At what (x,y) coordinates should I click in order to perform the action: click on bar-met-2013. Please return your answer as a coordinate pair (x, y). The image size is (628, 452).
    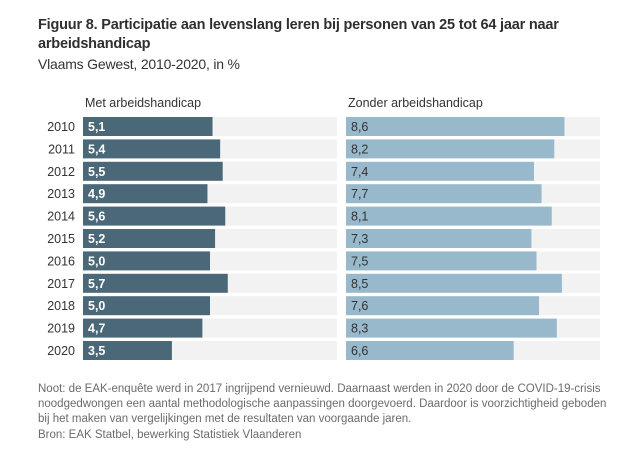
    Looking at the image, I should click on (145, 194).